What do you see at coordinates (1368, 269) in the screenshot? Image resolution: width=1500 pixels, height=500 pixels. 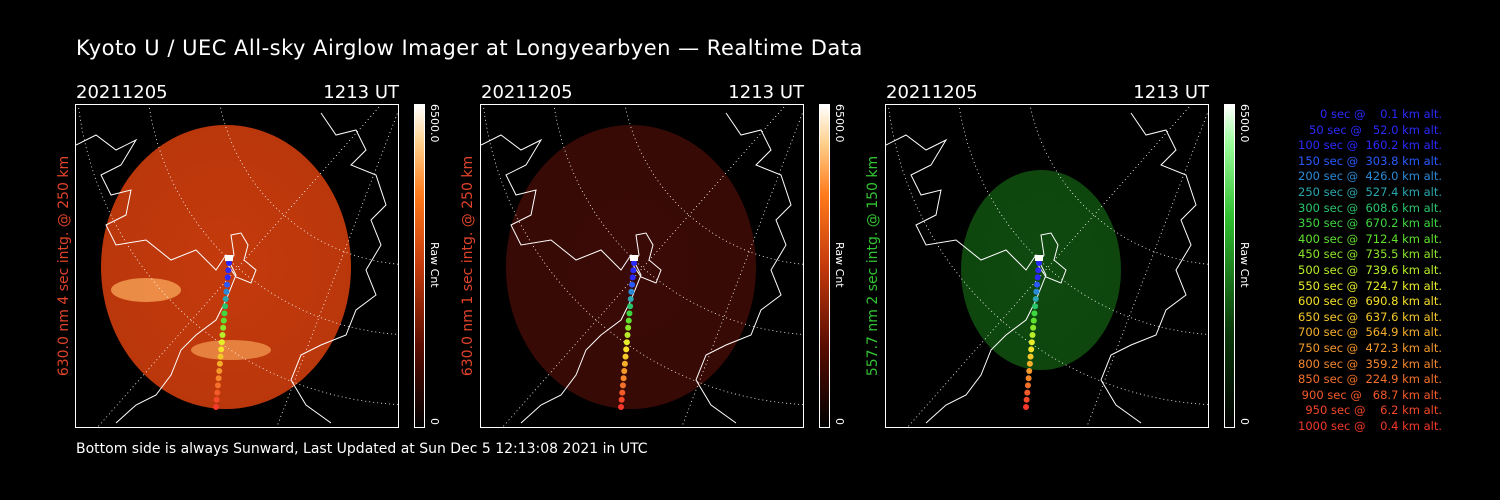 I see `legend-row: 500 sec @ 739.6 km alt.` at bounding box center [1368, 269].